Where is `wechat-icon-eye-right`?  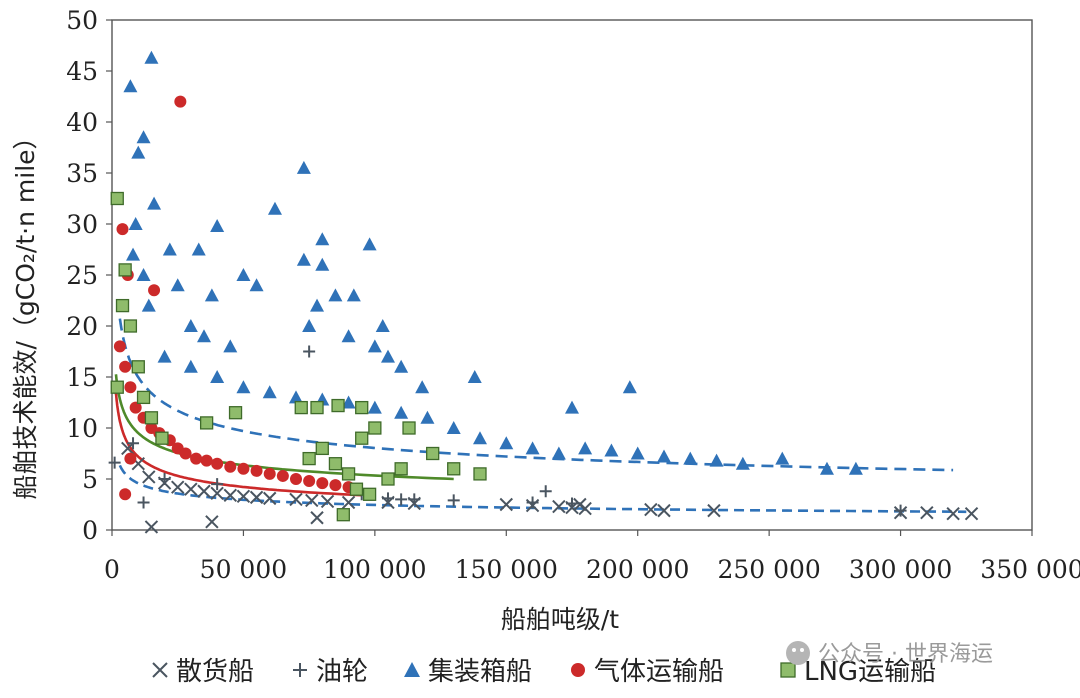
wechat-icon-eye-right is located at coordinates (802, 650).